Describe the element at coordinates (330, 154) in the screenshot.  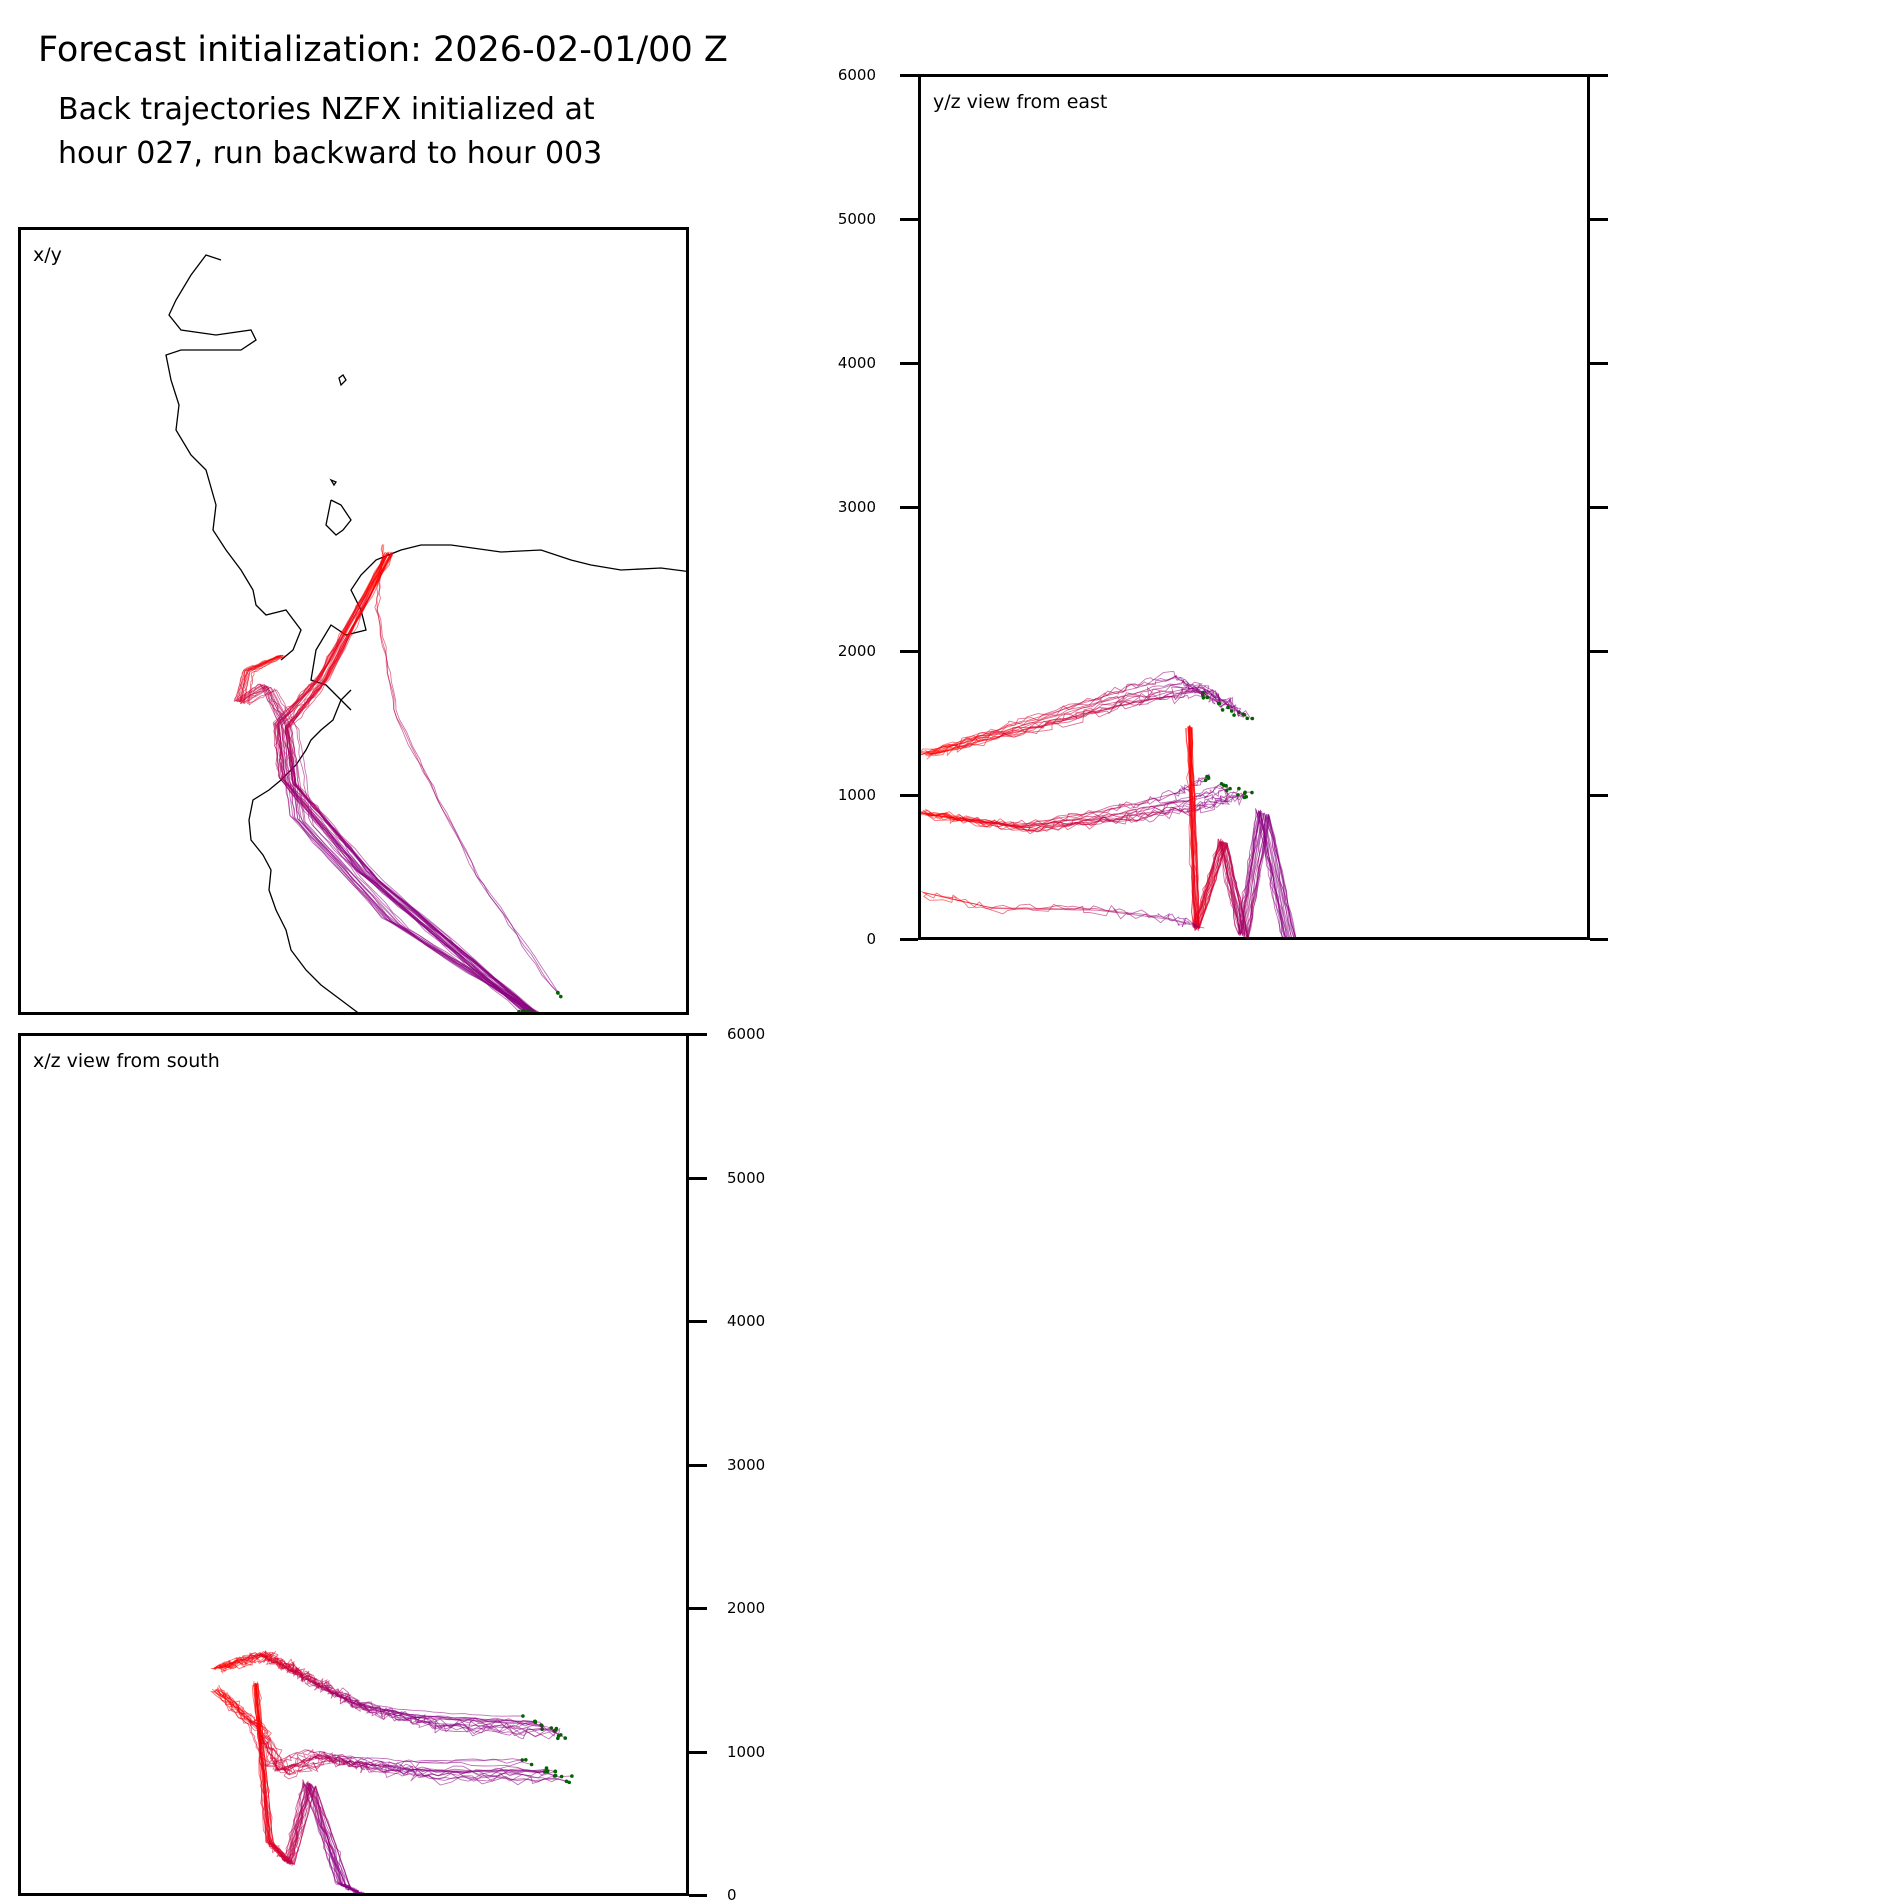
I see `subtitle-line-2: hour 027, run backward to hour 003` at that location.